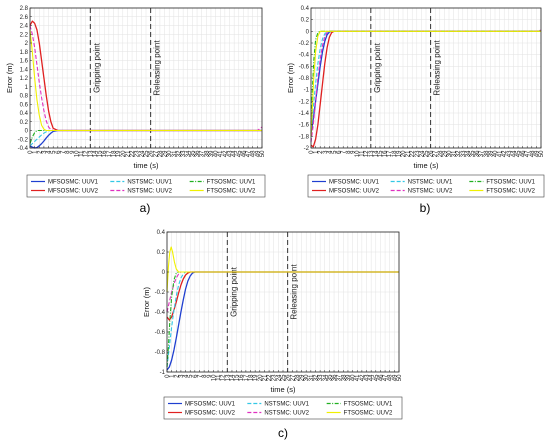 The height and width of the screenshot is (445, 550). I want to click on x-tick-label: 47, so click(249, 153).